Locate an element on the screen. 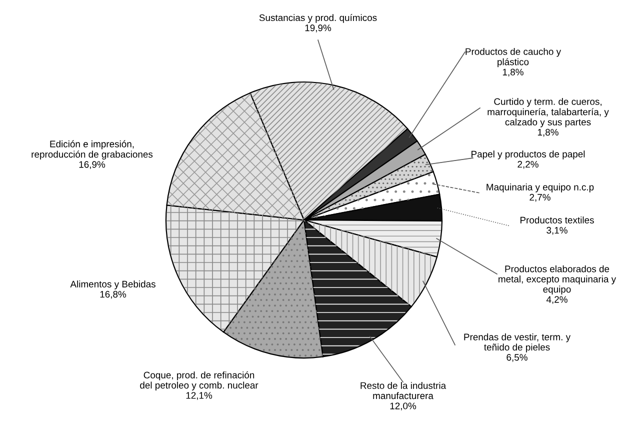 The width and height of the screenshot is (625, 424). slice-label: Productos elaborados de metal, excepto maquinaria y equipo is located at coordinates (557, 279).